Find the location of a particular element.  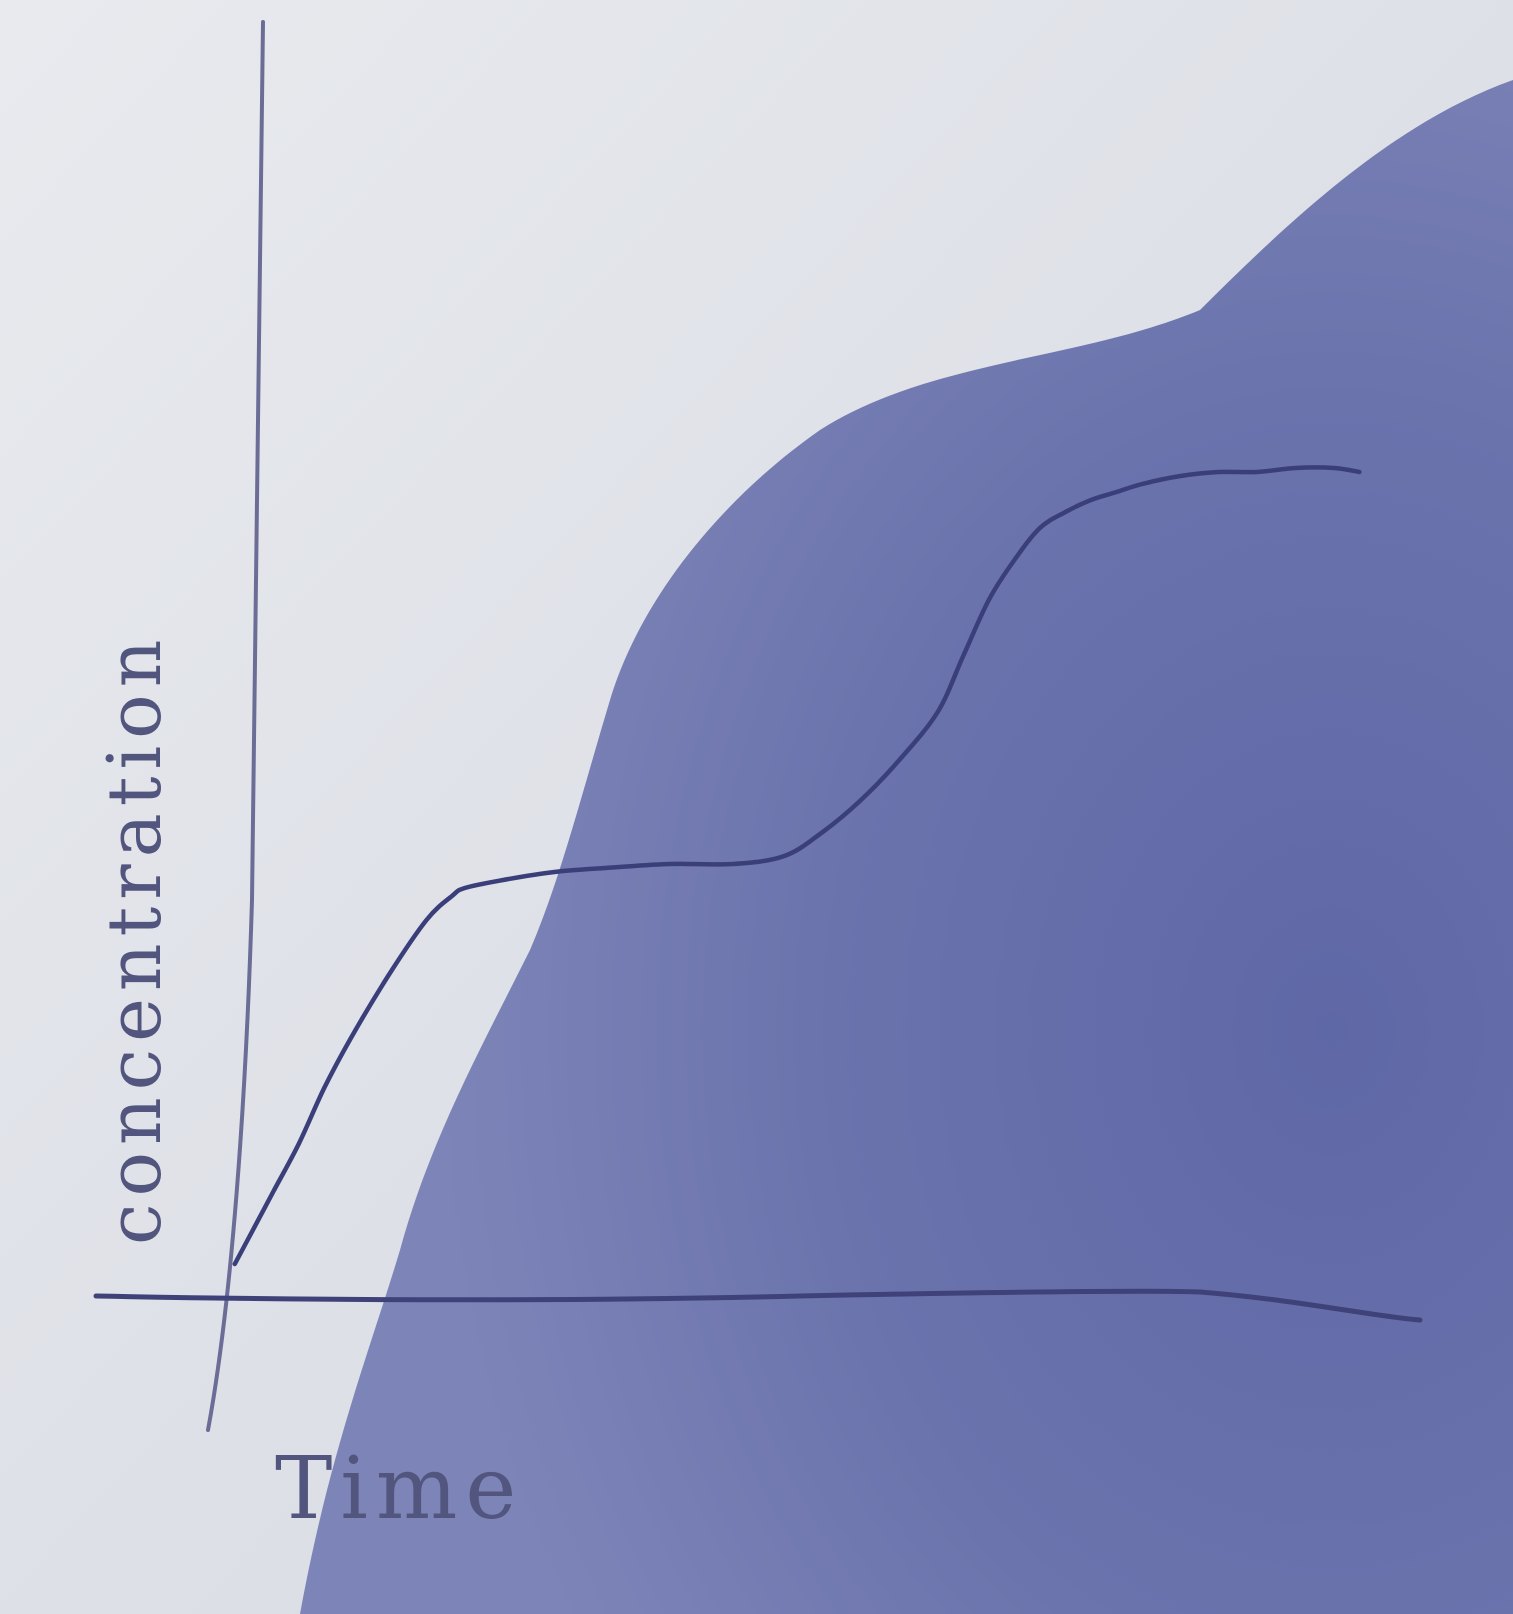

x-axis-label: Time is located at coordinates (399, 1489).